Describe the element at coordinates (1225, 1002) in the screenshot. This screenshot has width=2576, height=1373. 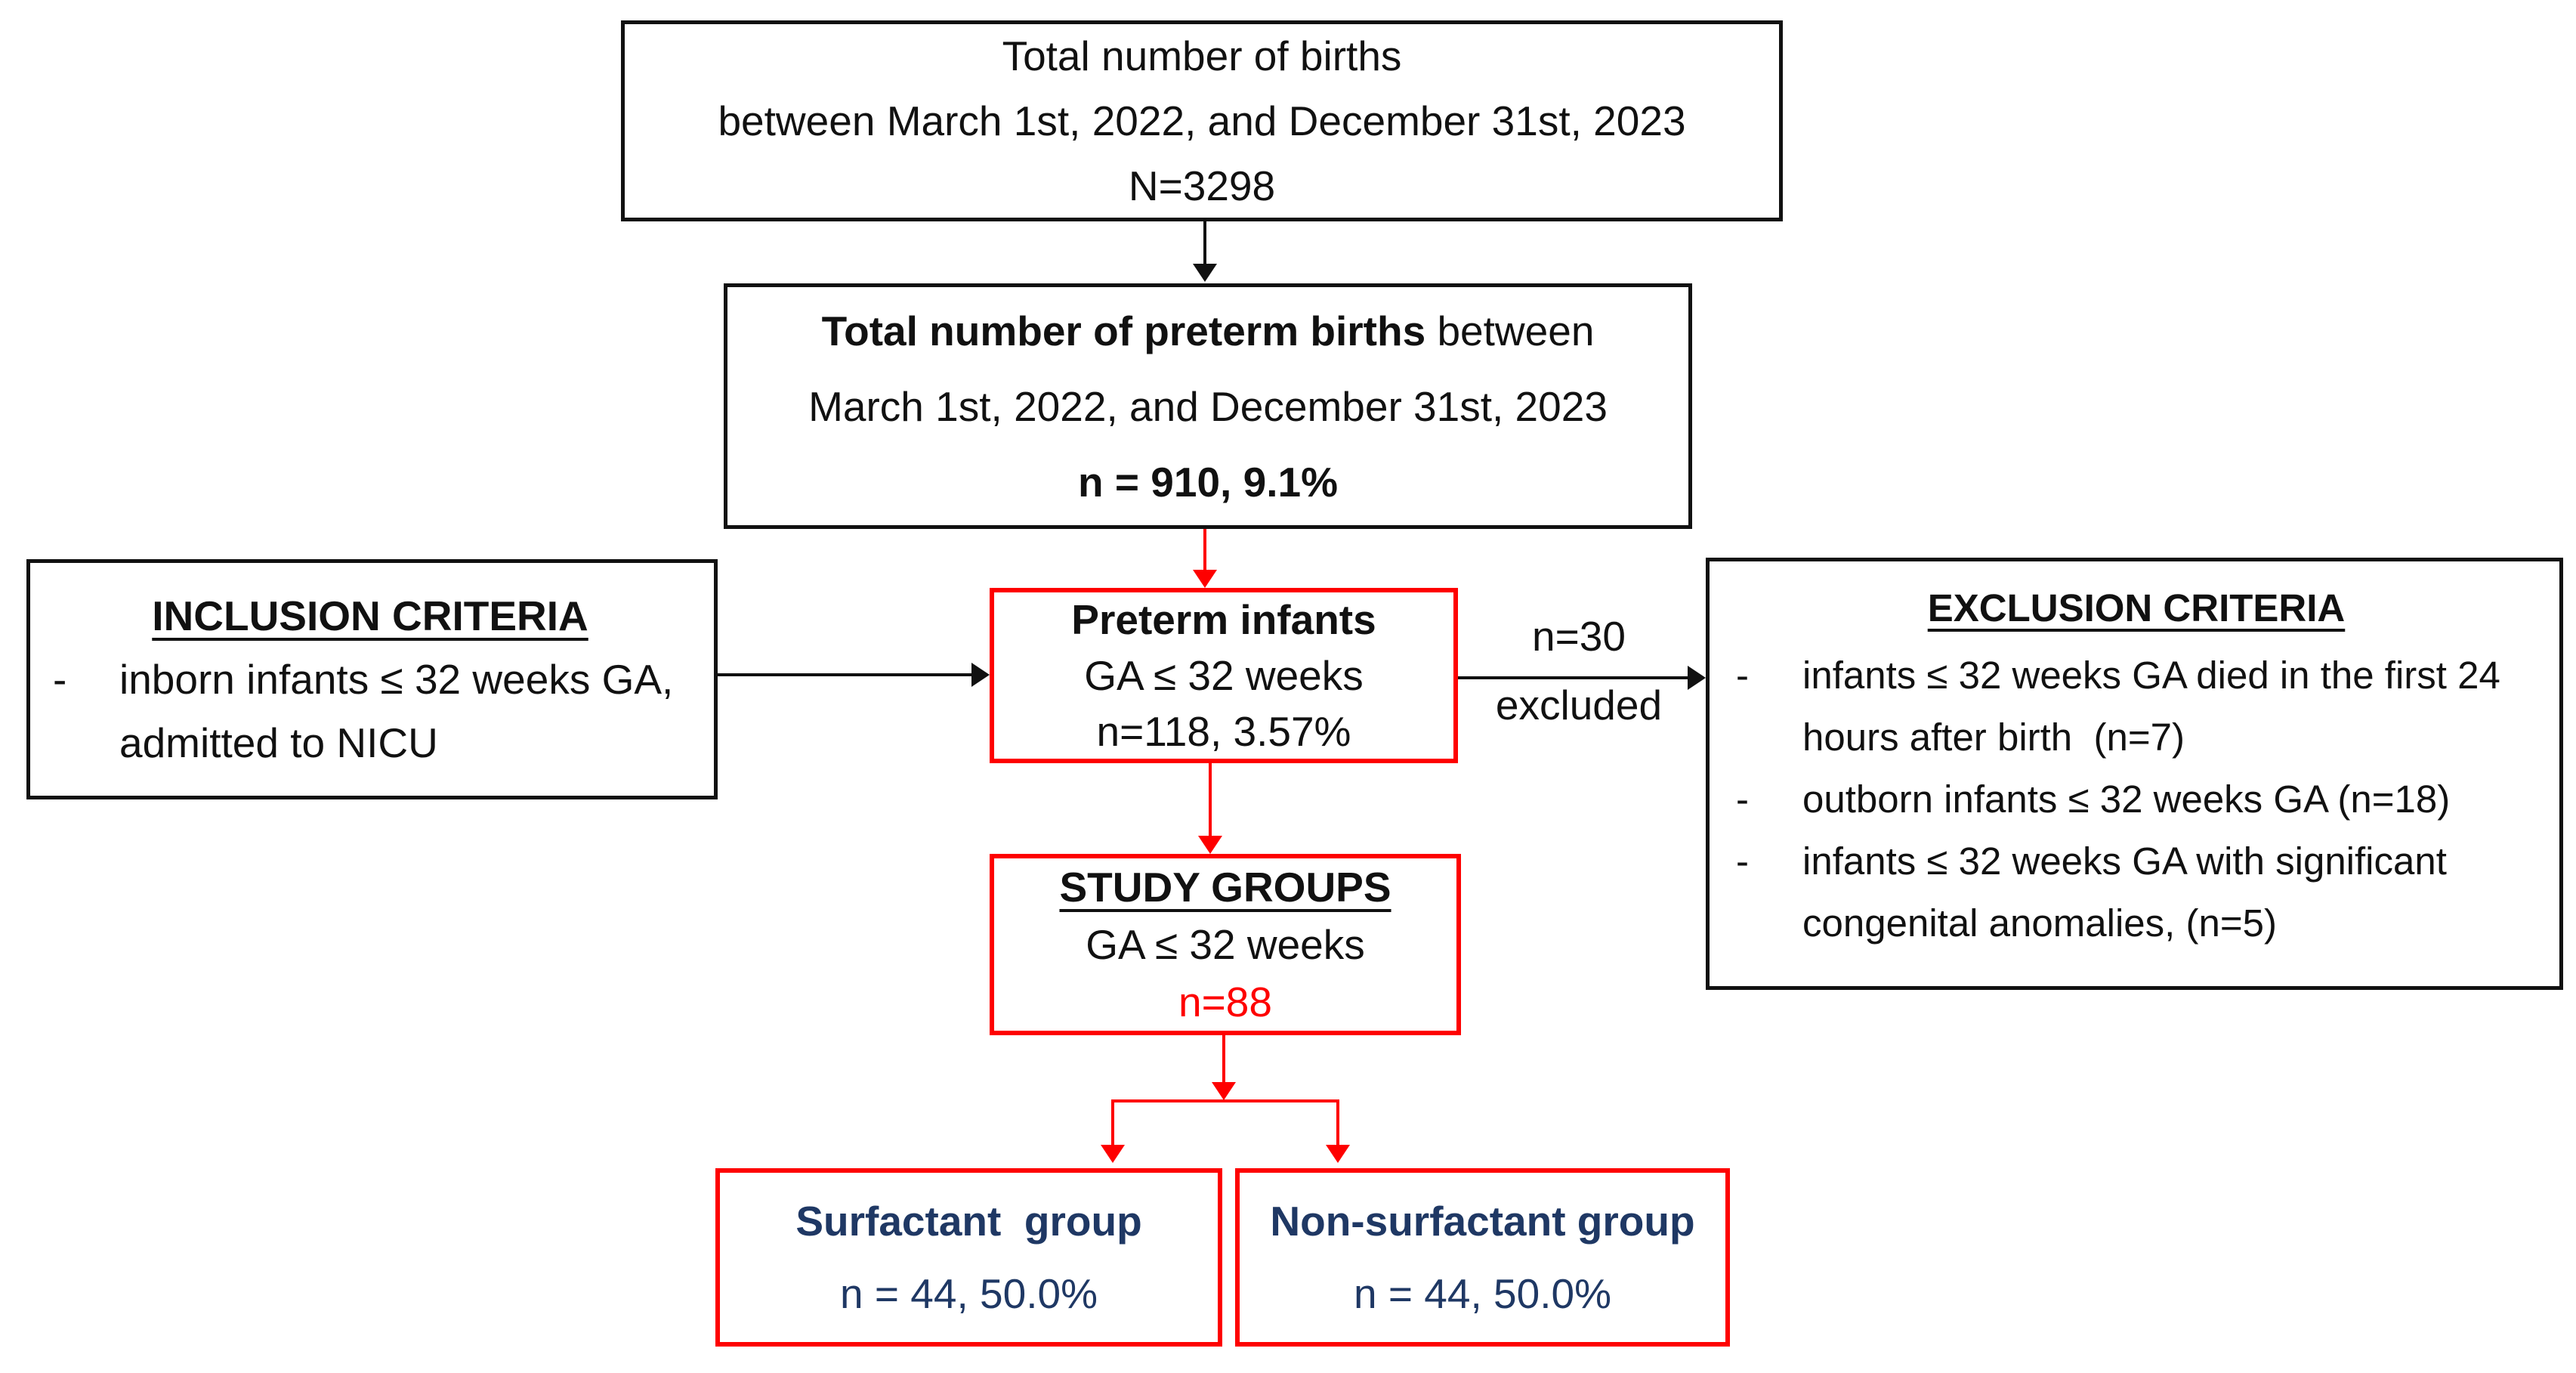
I see `study-groups-count: n=88` at that location.